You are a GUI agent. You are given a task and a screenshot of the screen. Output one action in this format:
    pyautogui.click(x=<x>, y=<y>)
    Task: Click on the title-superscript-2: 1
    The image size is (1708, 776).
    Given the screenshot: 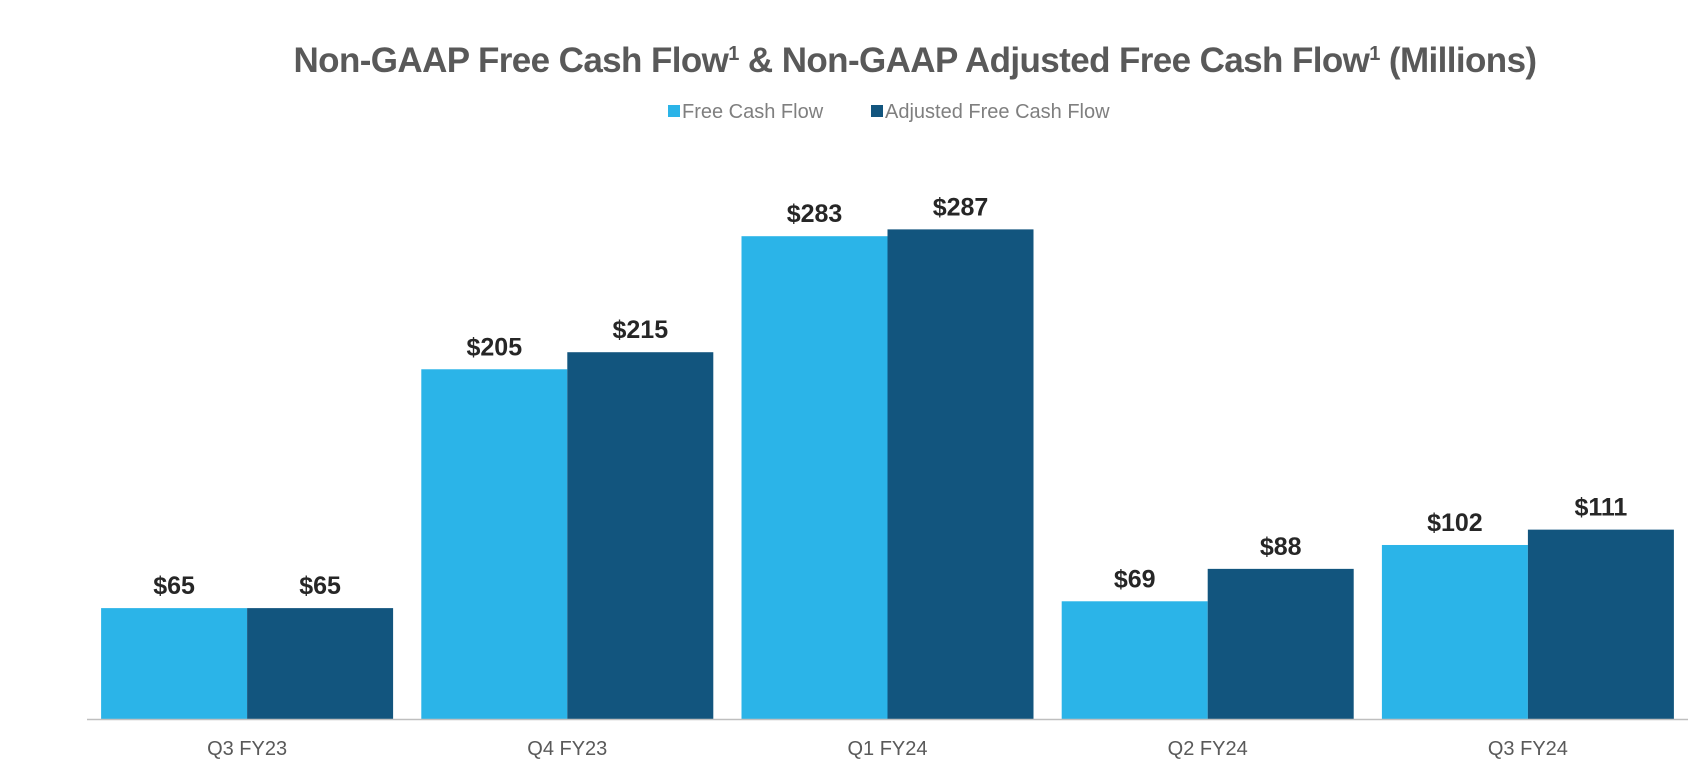 What is the action you would take?
    pyautogui.click(x=1374, y=54)
    